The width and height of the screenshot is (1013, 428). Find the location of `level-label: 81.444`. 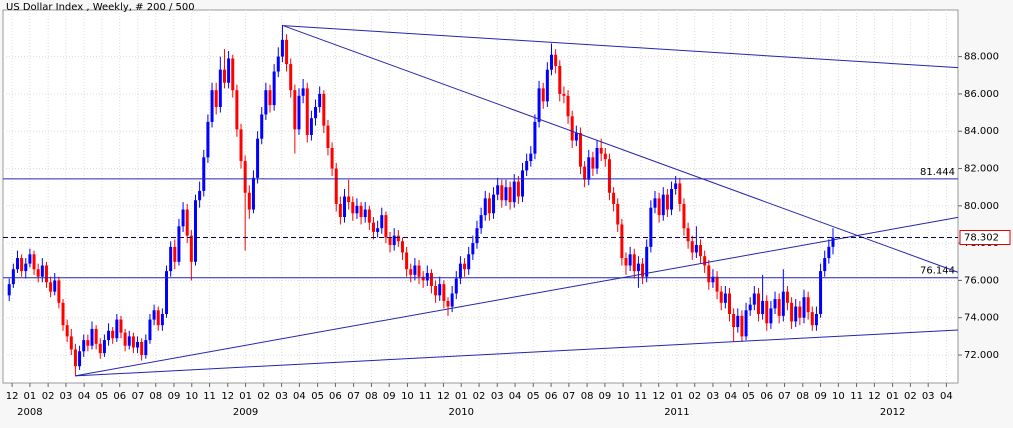

level-label: 81.444 is located at coordinates (937, 172).